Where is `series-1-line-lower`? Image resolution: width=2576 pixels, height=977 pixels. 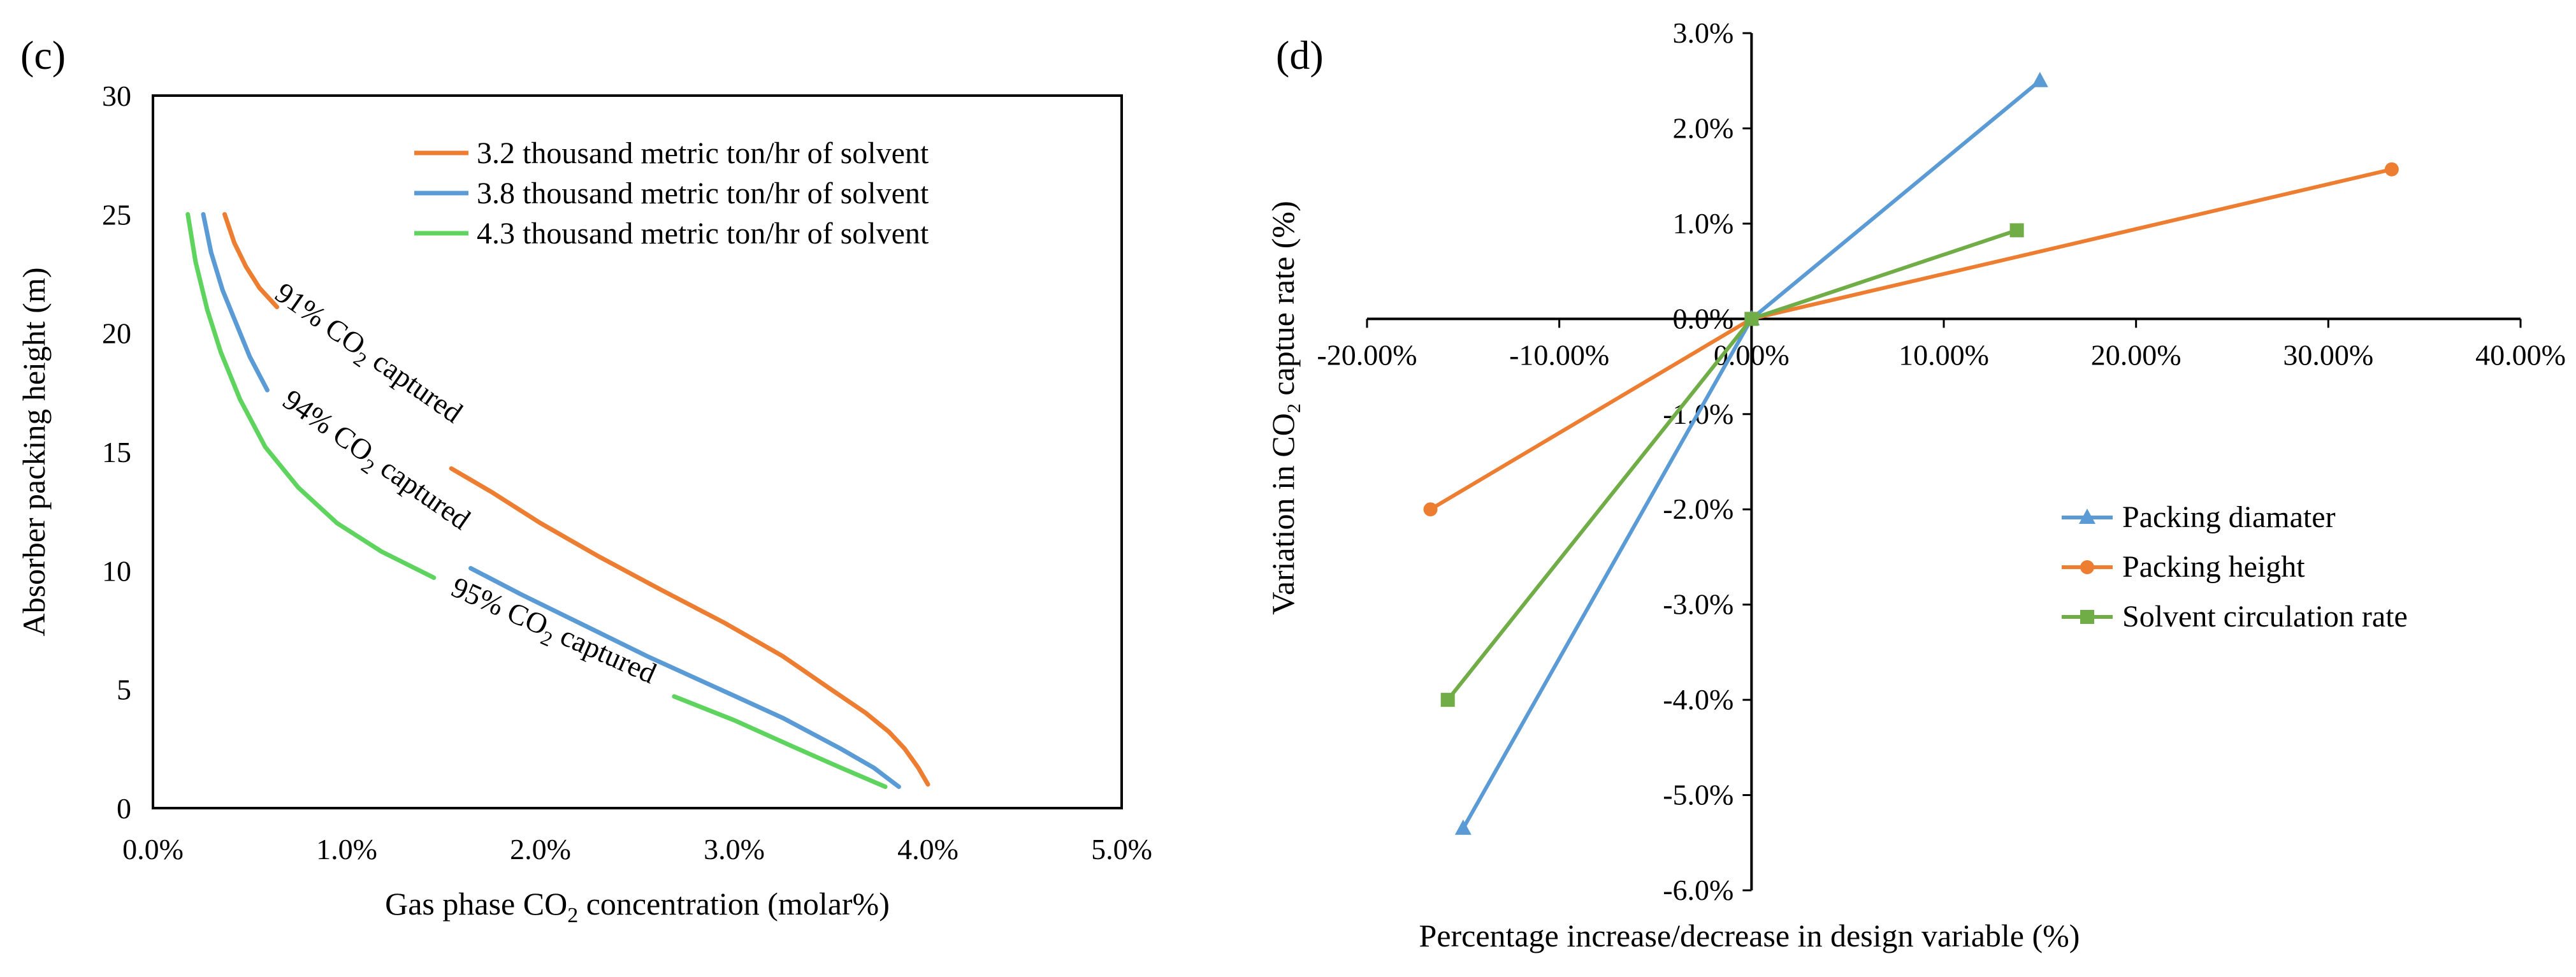
series-1-line-lower is located at coordinates (689, 626).